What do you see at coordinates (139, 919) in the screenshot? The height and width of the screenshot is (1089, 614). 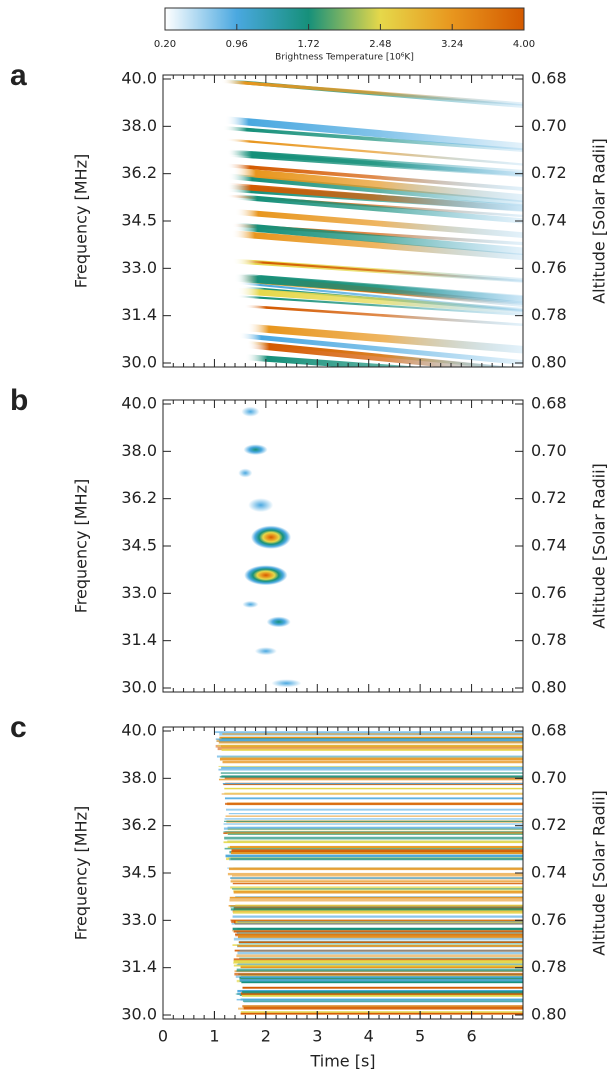 I see `y-tick-label: 33.0` at bounding box center [139, 919].